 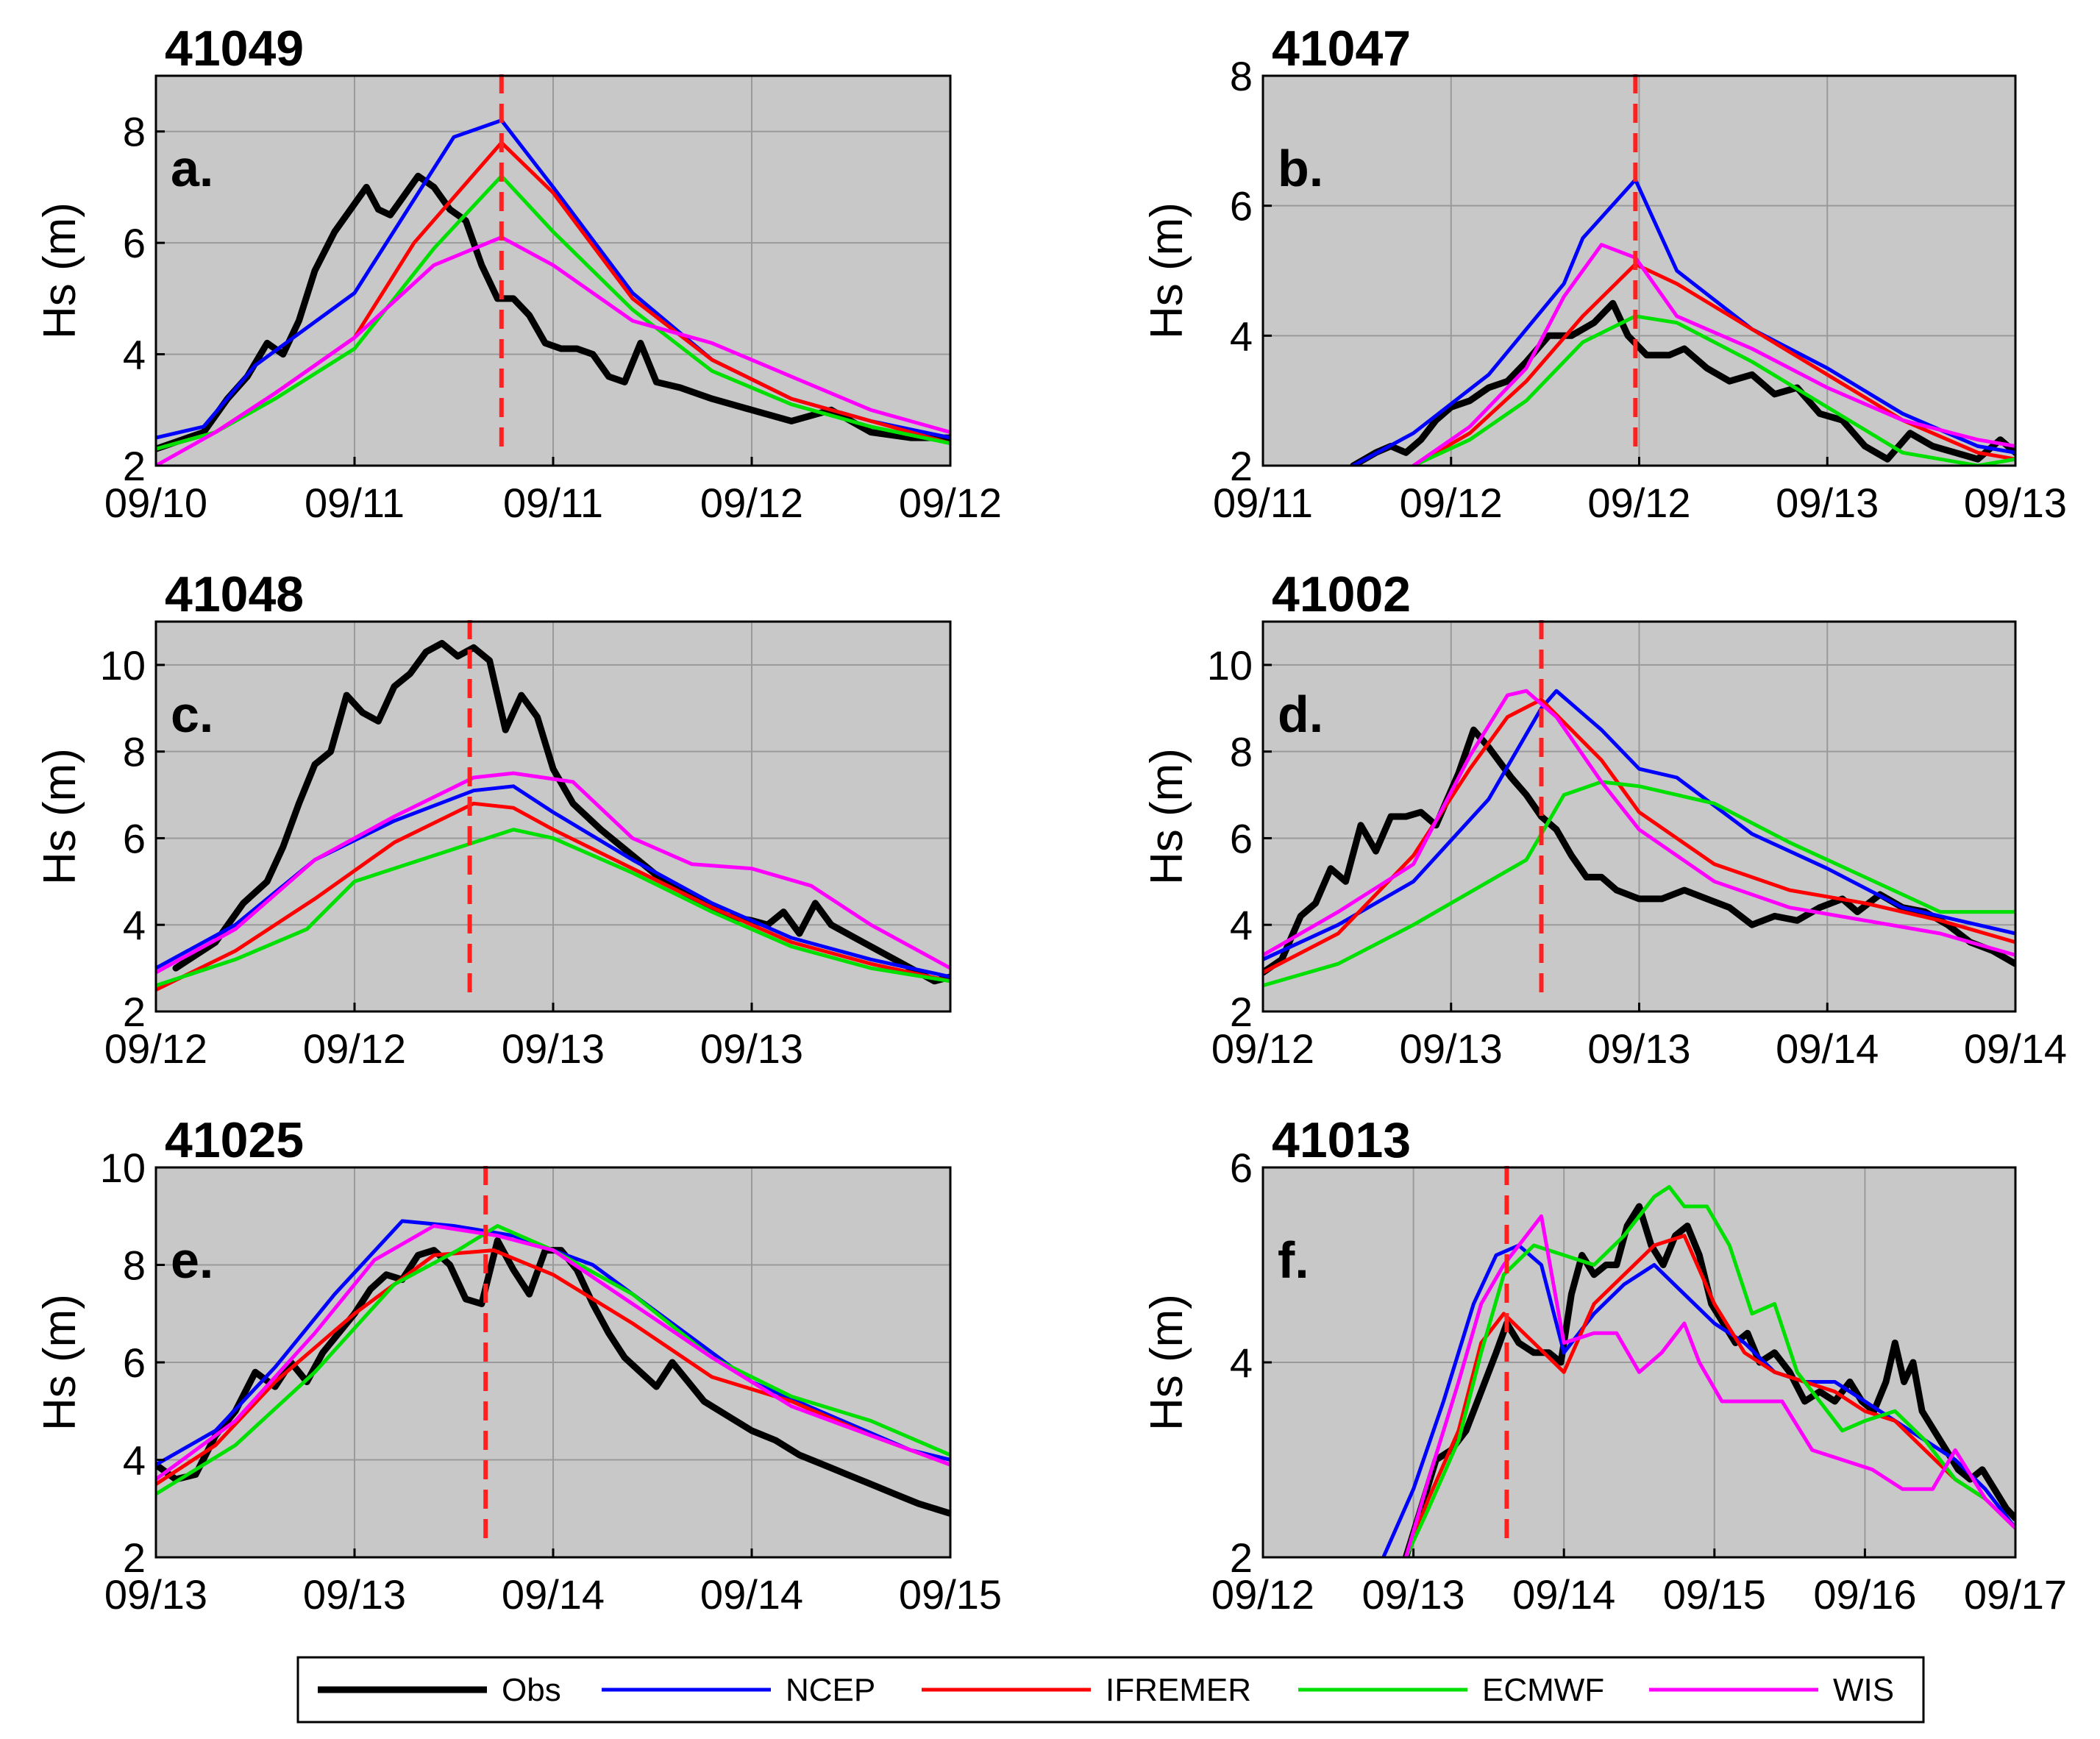 What do you see at coordinates (192, 169) in the screenshot?
I see `panel-label: a.` at bounding box center [192, 169].